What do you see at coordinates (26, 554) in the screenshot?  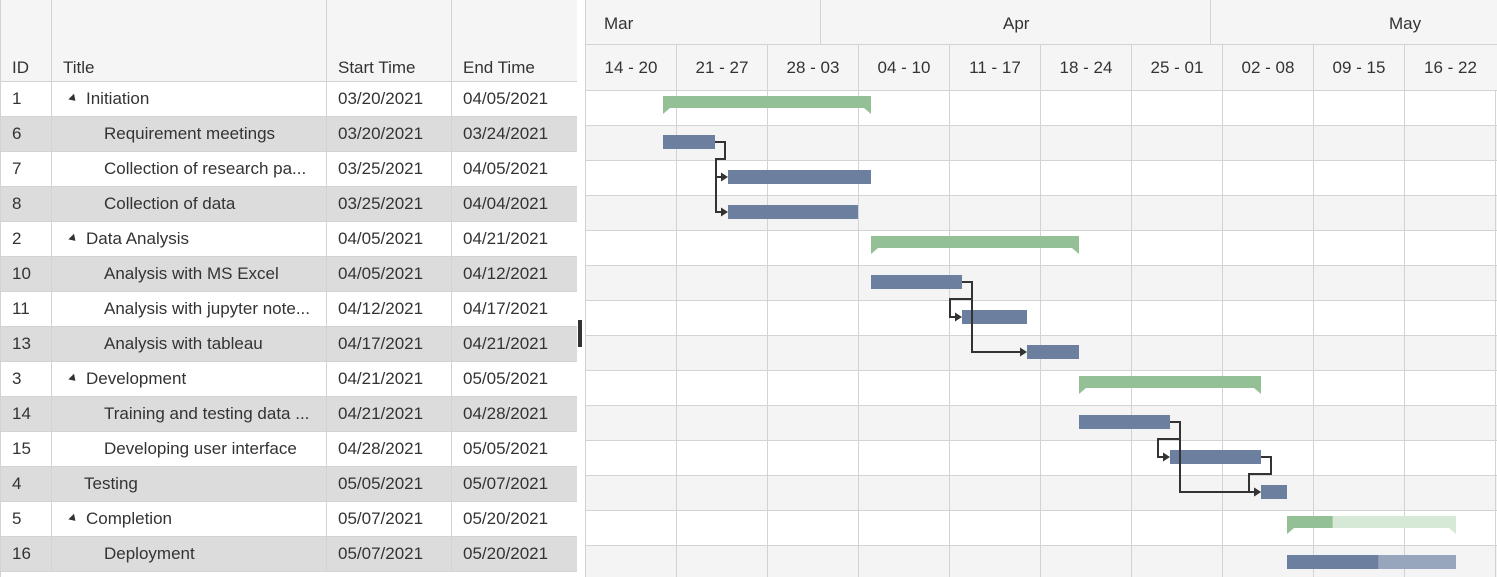 I see `cell-id: 16` at bounding box center [26, 554].